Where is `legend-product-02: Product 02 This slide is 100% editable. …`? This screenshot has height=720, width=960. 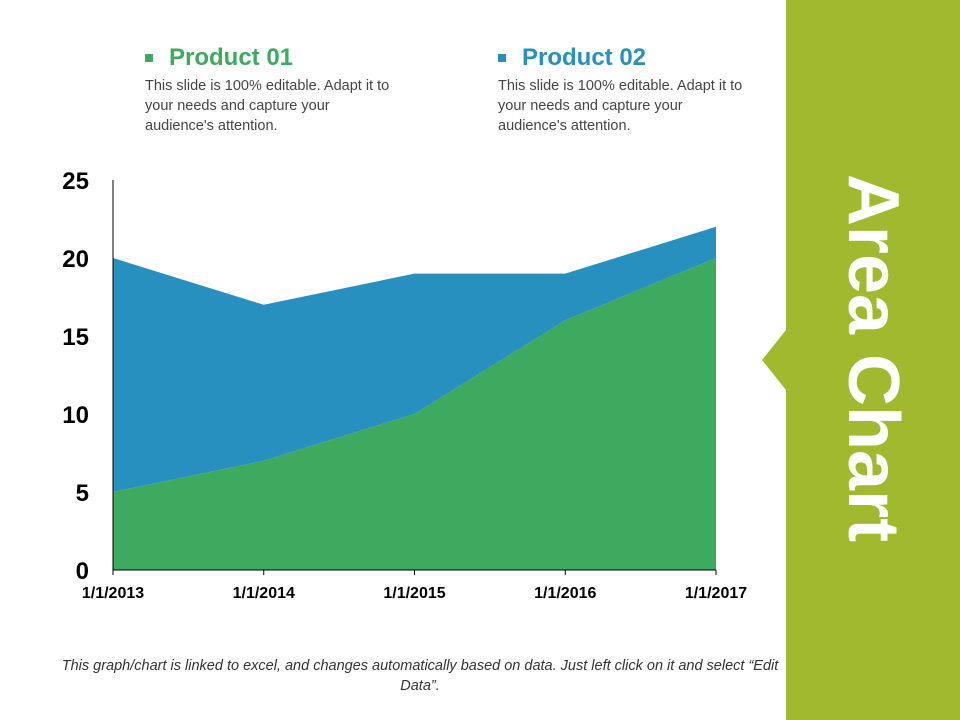
legend-product-02: Product 02 This slide is 100% editable. … is located at coordinates (623, 89).